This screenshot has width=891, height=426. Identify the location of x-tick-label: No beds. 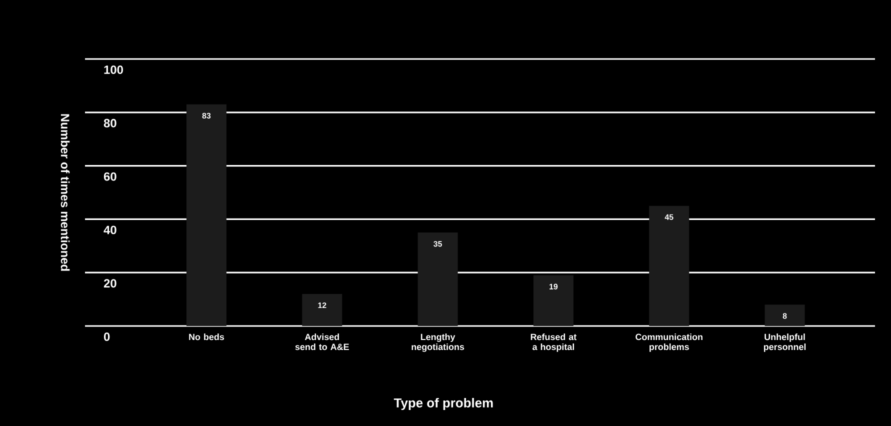
(206, 337).